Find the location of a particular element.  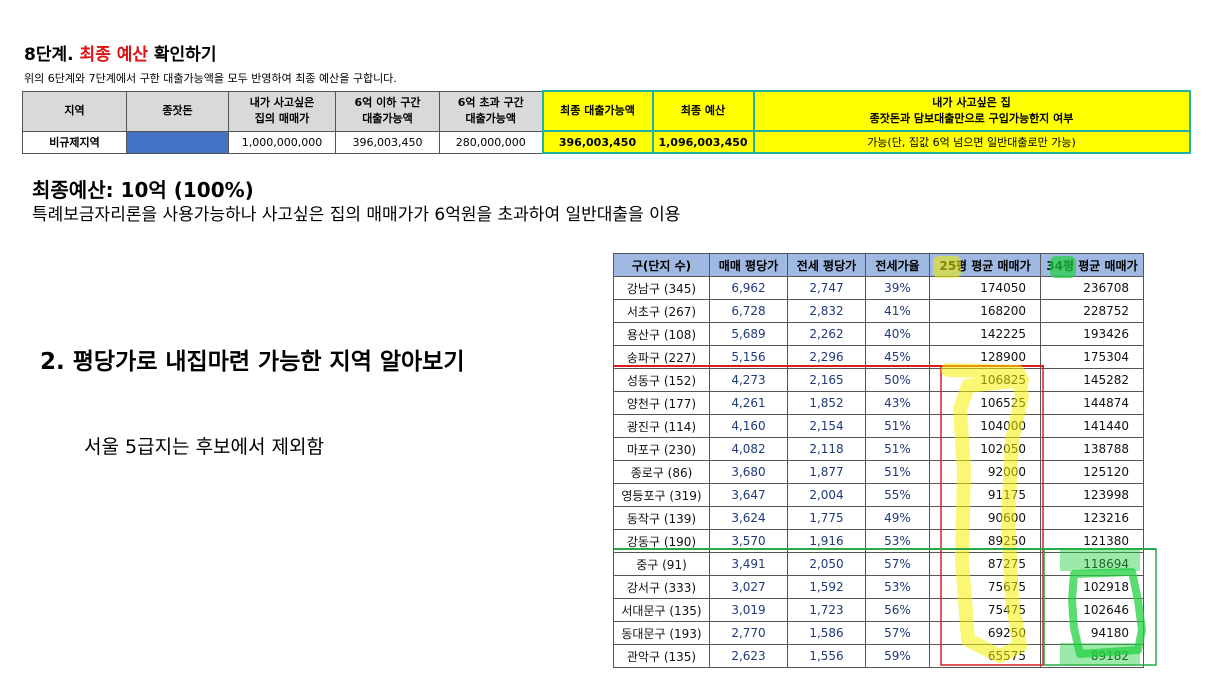

cell-34py-avg: 102918 is located at coordinates (1092, 587).